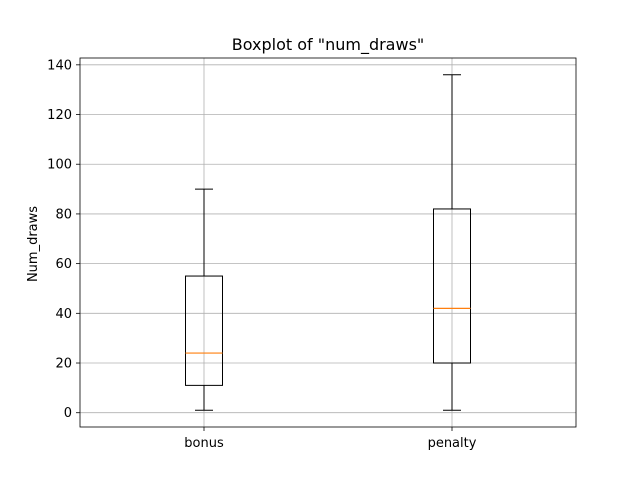 Image resolution: width=640 pixels, height=480 pixels. What do you see at coordinates (59, 65) in the screenshot?
I see `y-tick-label: 140` at bounding box center [59, 65].